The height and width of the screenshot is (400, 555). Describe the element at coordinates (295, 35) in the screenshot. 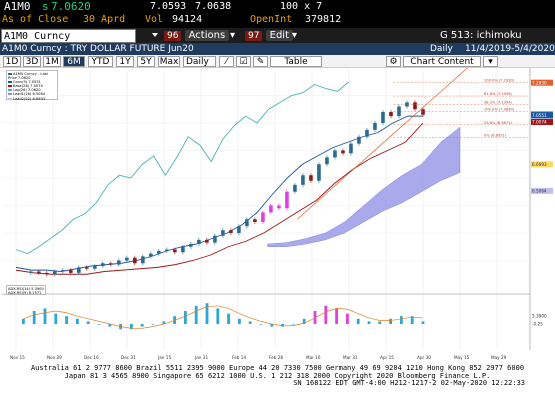

I see `edit-dropdown-icon: ▾` at that location.